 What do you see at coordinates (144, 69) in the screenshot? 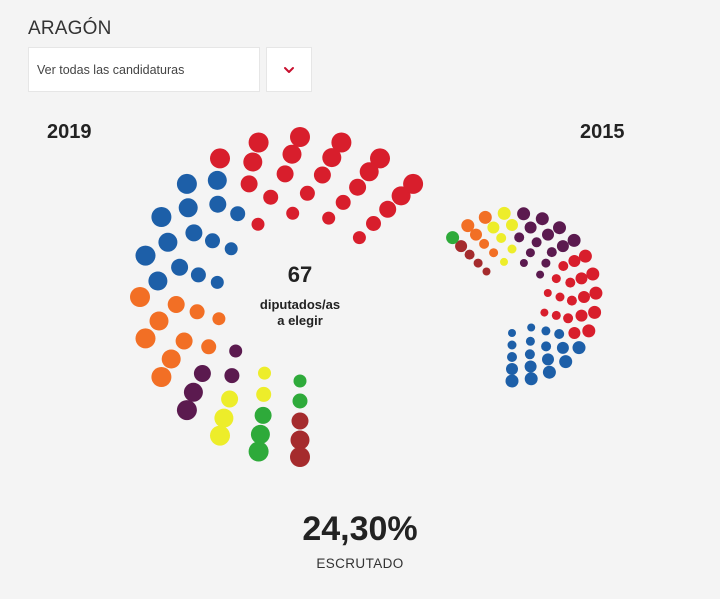
I see `candidaturas-select: Ver todas las candidaturas` at bounding box center [144, 69].